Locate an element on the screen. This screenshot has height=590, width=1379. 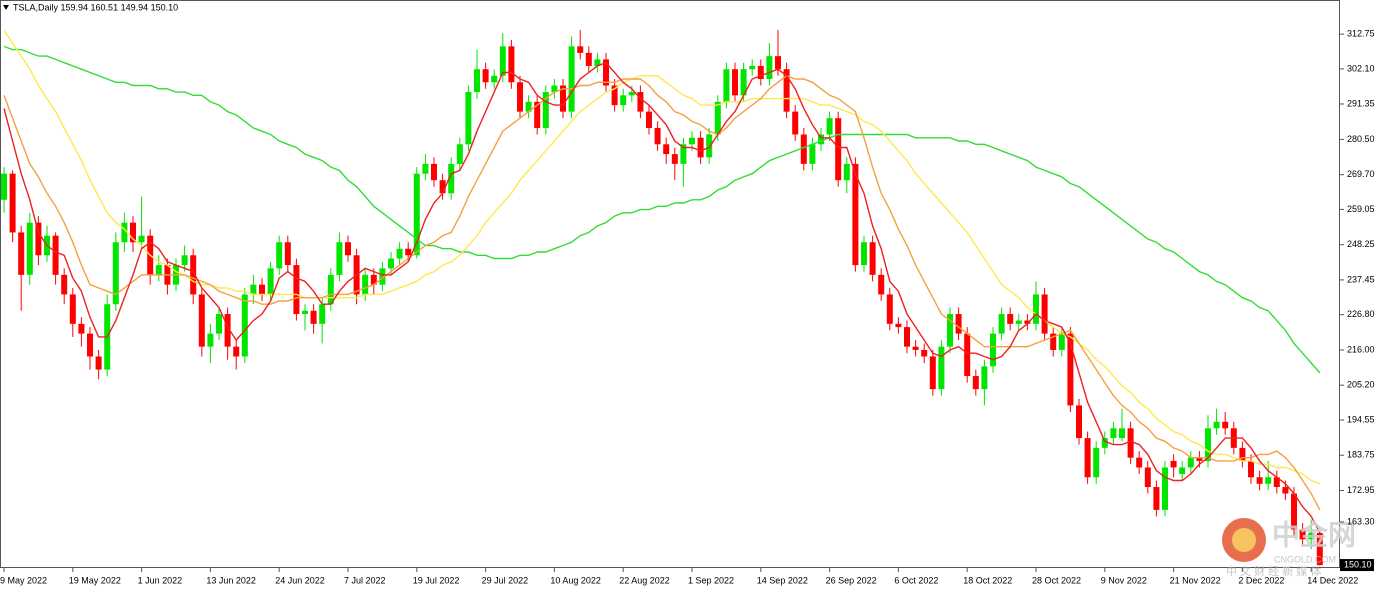
x-tick-label: 6 Oct 2022 is located at coordinates (916, 580).